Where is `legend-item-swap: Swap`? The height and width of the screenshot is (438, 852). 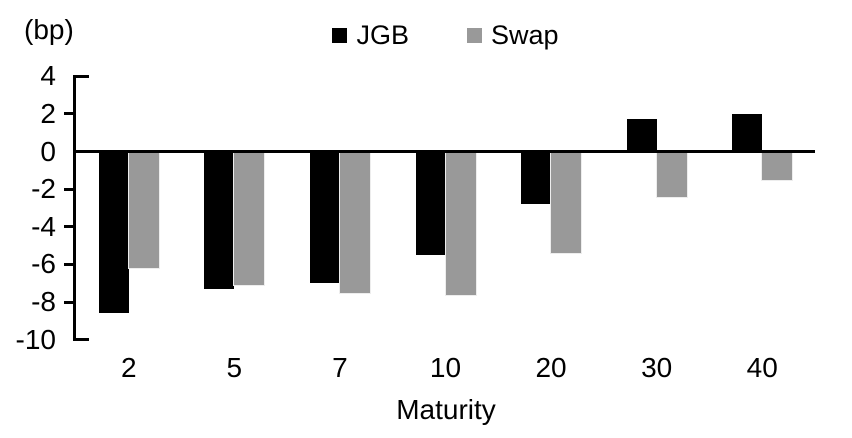 legend-item-swap: Swap is located at coordinates (512, 35).